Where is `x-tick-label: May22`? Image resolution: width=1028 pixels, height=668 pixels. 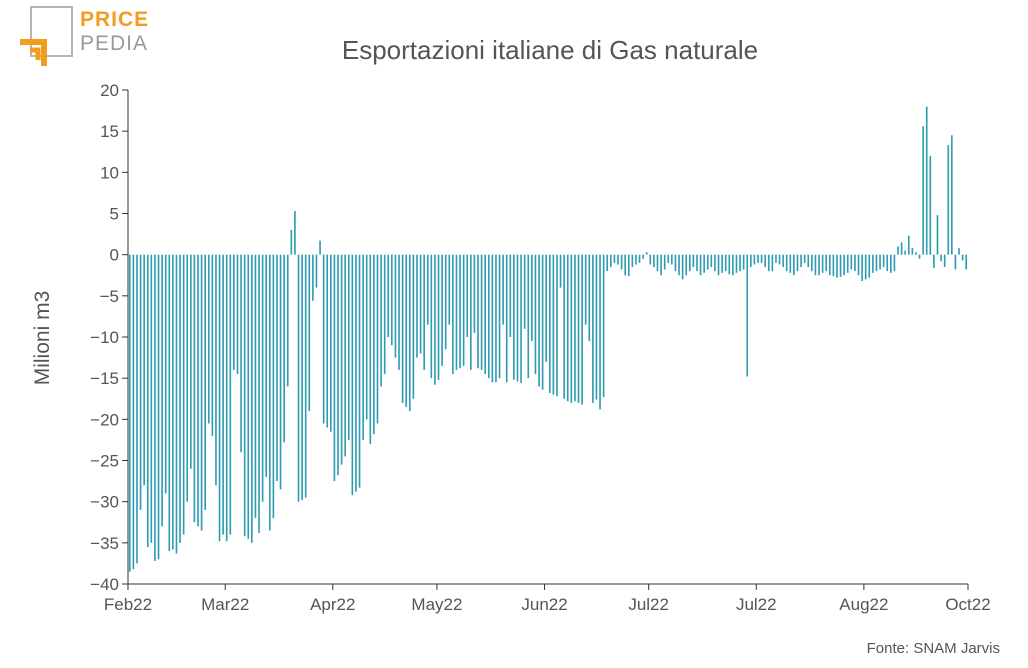 x-tick-label: May22 is located at coordinates (436, 604).